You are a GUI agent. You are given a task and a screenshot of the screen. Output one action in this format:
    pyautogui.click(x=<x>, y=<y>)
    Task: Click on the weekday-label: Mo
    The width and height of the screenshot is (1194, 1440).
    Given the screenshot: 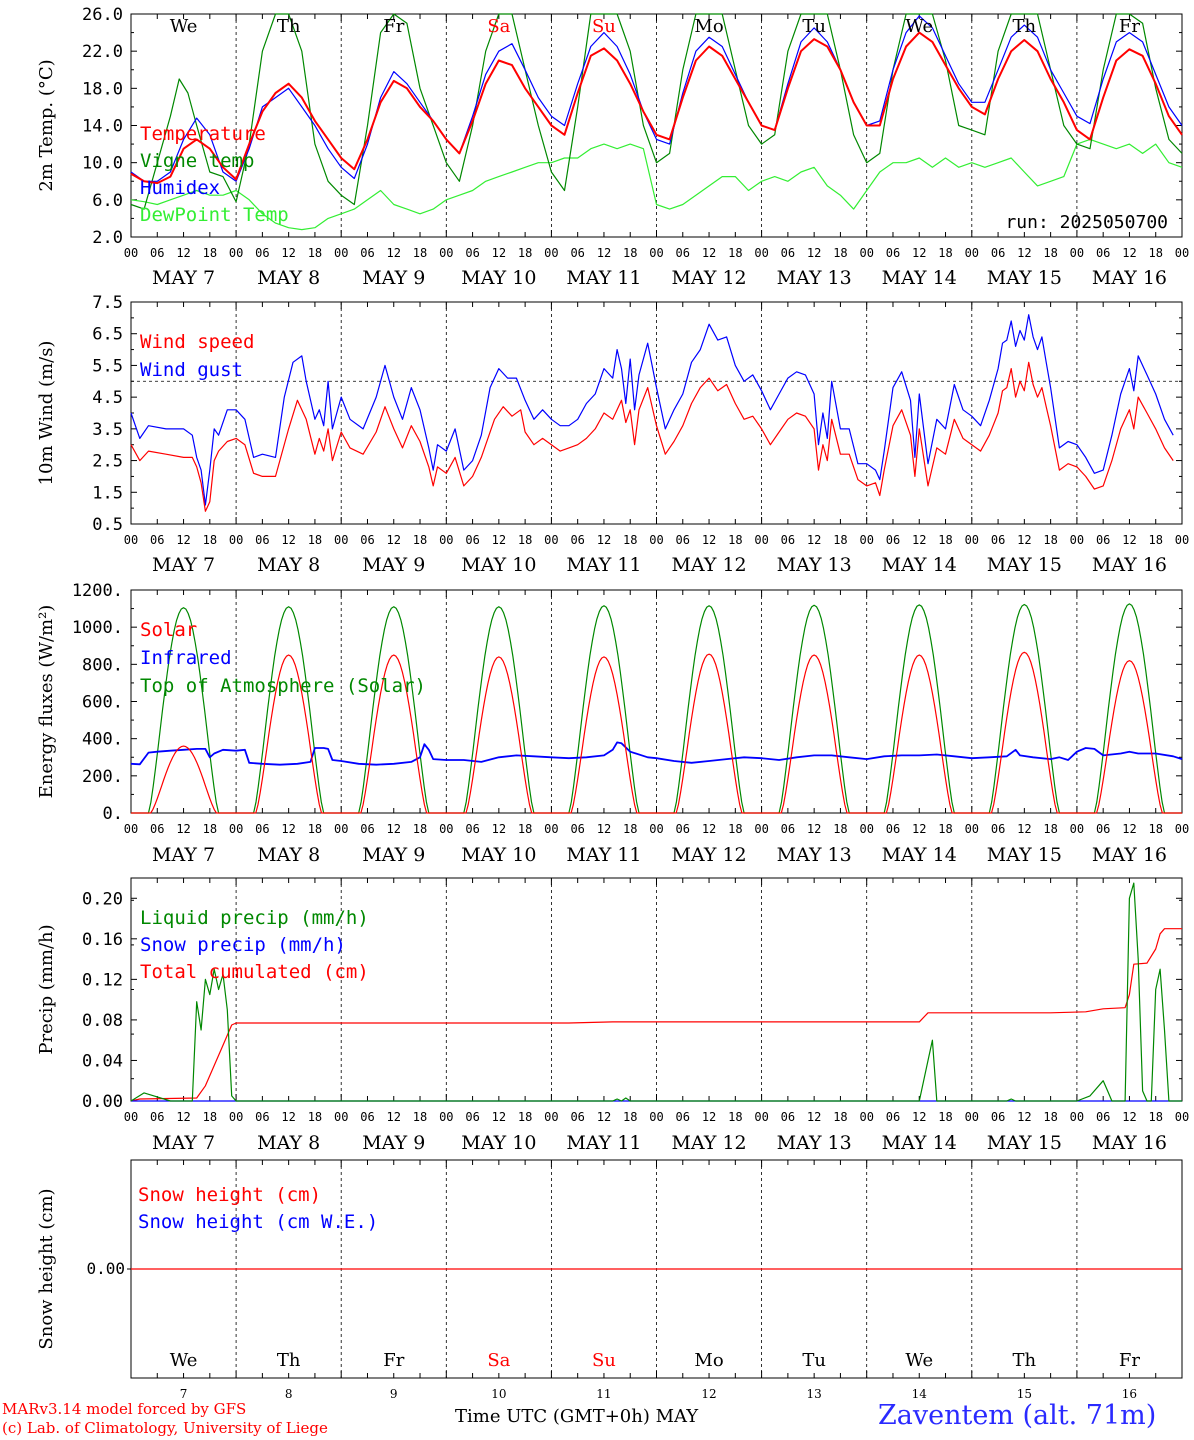 What is the action you would take?
    pyautogui.click(x=708, y=26)
    